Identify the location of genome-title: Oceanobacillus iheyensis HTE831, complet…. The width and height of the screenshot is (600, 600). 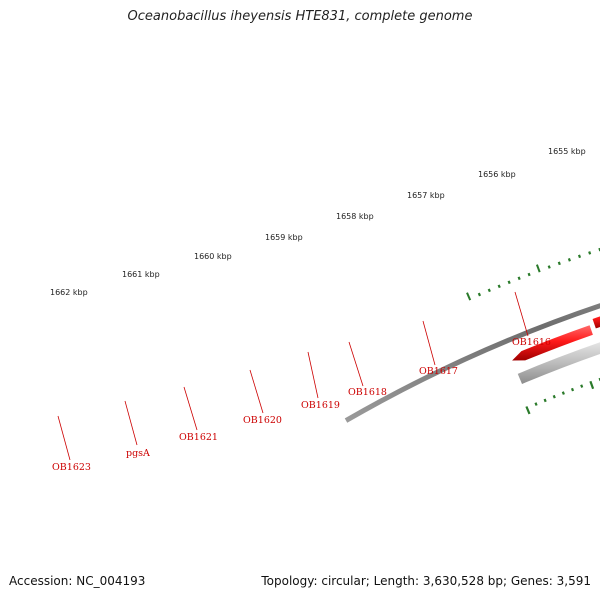
(300, 16).